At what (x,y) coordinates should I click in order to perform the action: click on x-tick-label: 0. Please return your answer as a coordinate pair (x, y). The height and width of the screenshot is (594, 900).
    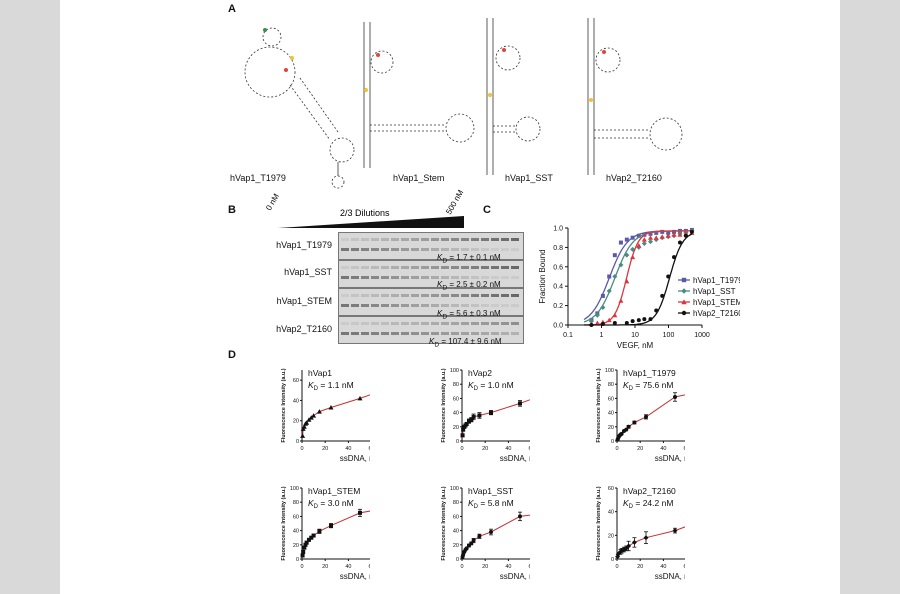
    Looking at the image, I should click on (461, 449).